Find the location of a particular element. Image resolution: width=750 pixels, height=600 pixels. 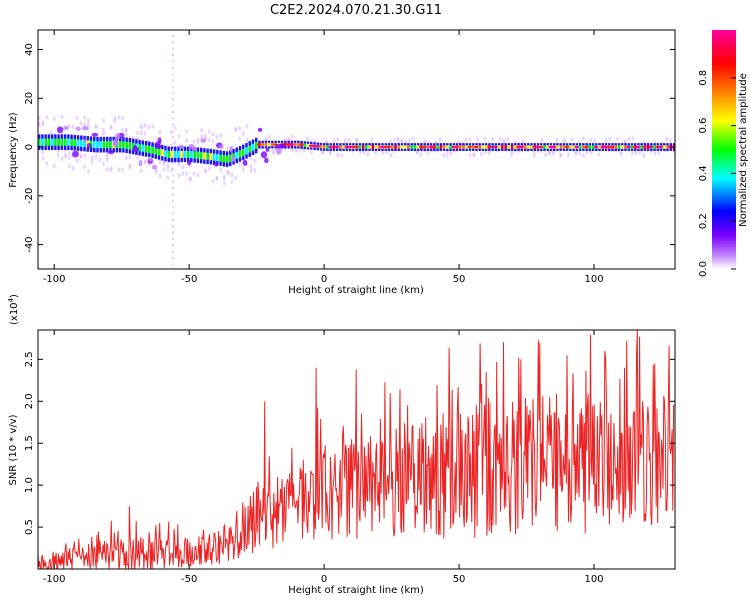

snr-ytick-label: 1.5 is located at coordinates (29, 443).